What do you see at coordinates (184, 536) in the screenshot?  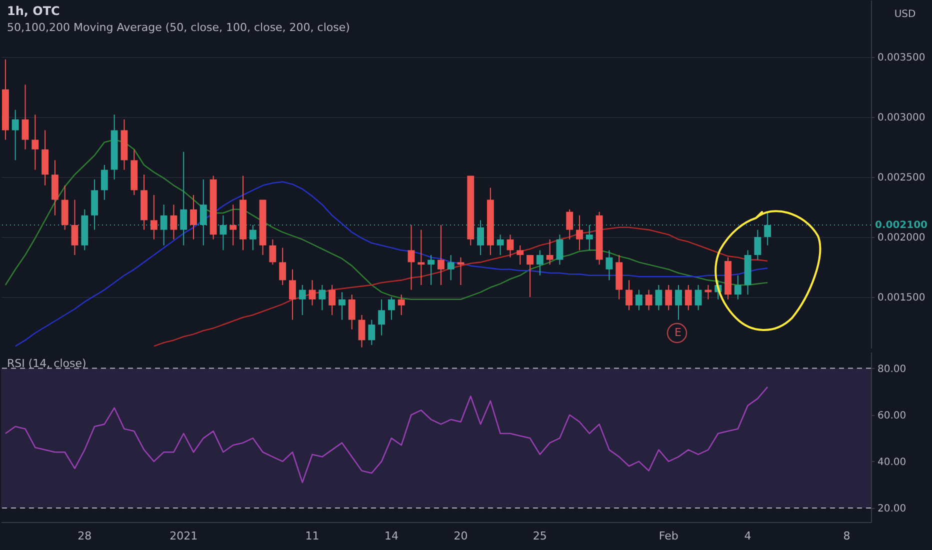 I see `x-tick-label: 2021` at bounding box center [184, 536].